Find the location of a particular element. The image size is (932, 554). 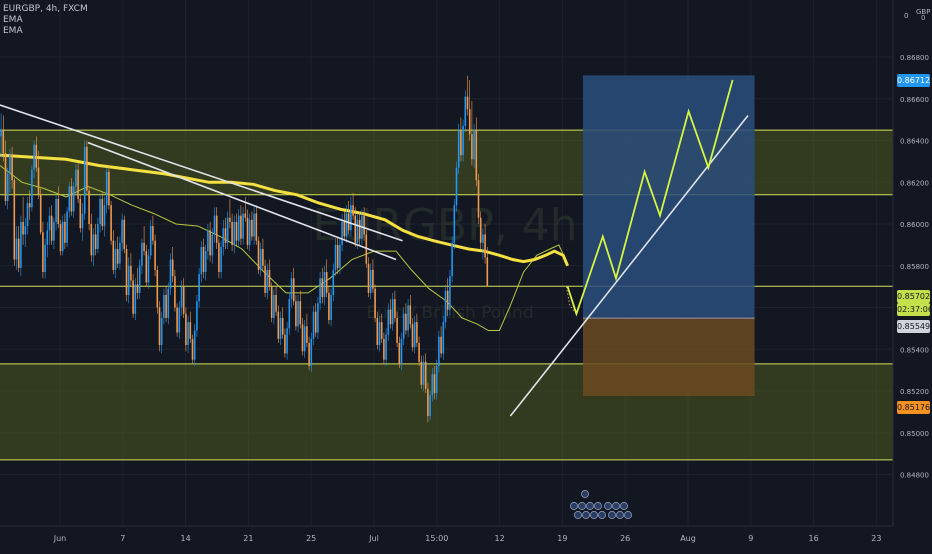

indicator-label-ema-1: EMA is located at coordinates (13, 20).